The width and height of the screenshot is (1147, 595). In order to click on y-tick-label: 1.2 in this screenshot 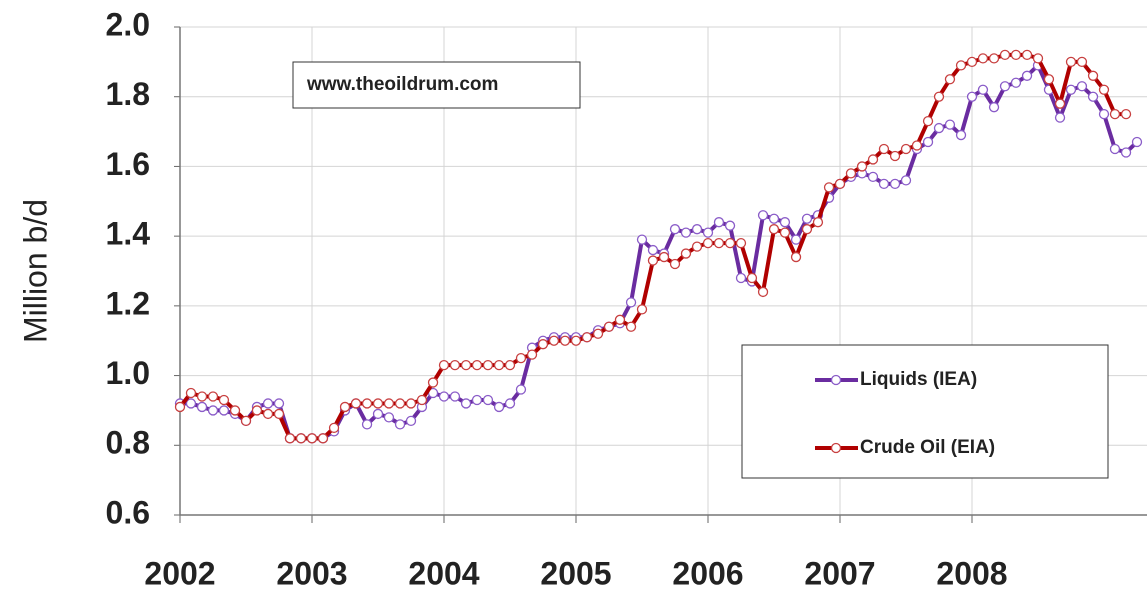, I will do `click(128, 303)`.